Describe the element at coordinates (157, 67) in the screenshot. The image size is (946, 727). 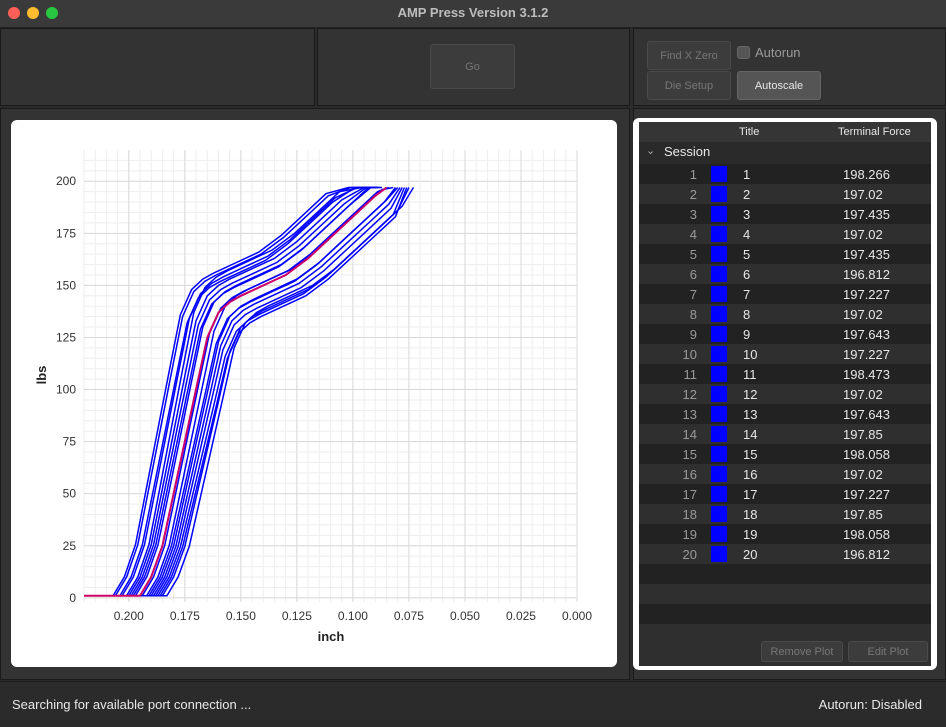
I see `top-left-panel` at that location.